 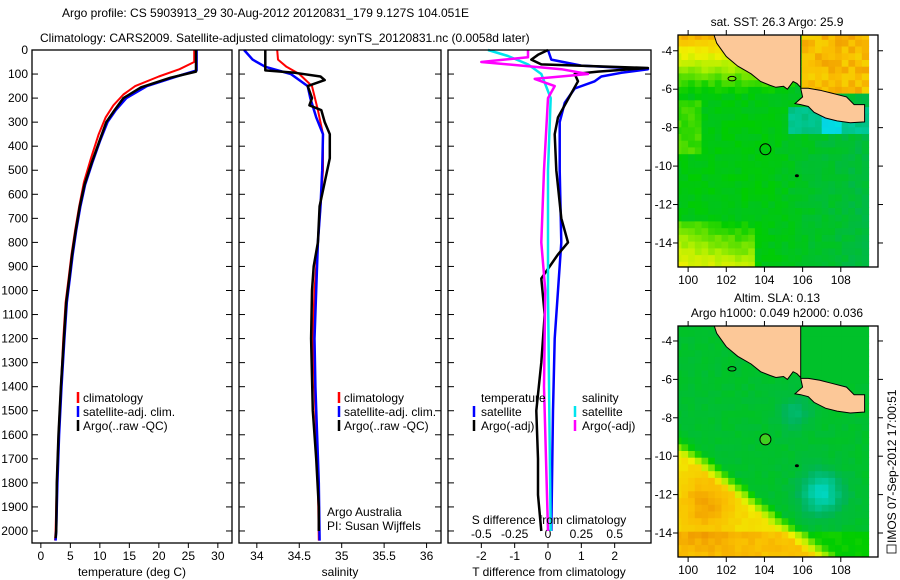 I want to click on series-s-argo-adj-, so click(x=535, y=291).